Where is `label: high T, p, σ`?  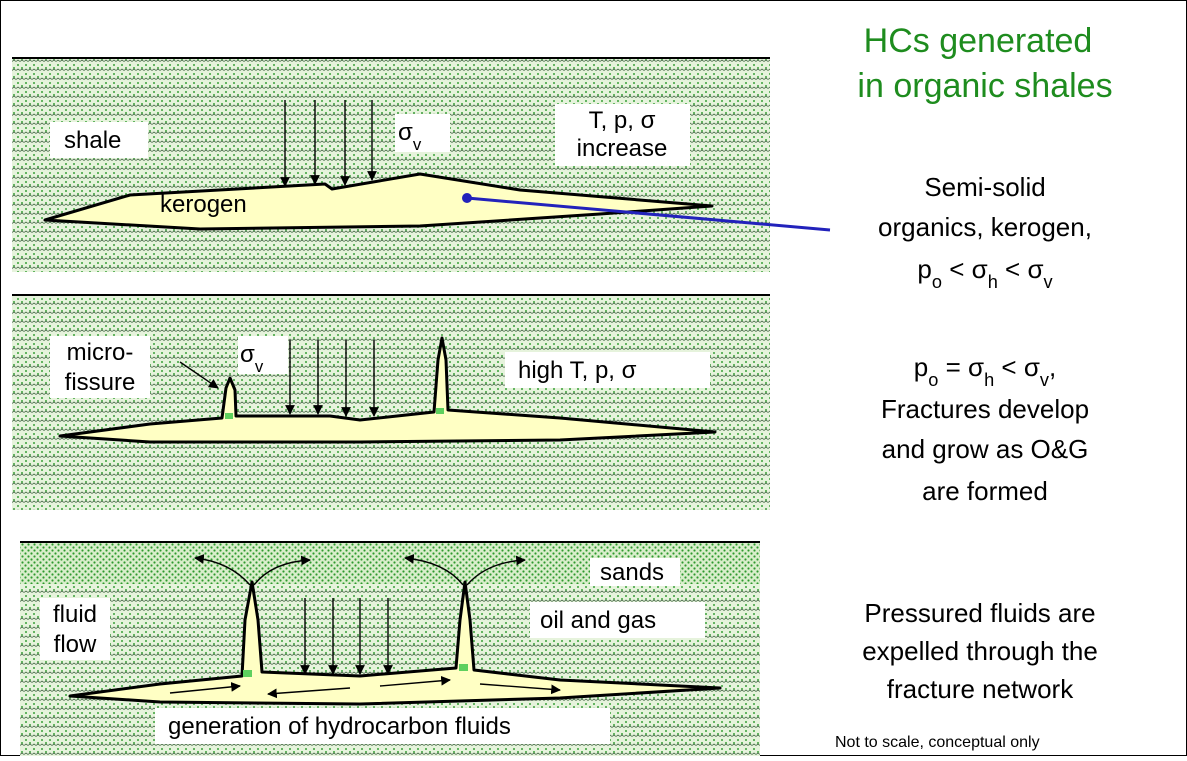 label: high T, p, σ is located at coordinates (577, 370).